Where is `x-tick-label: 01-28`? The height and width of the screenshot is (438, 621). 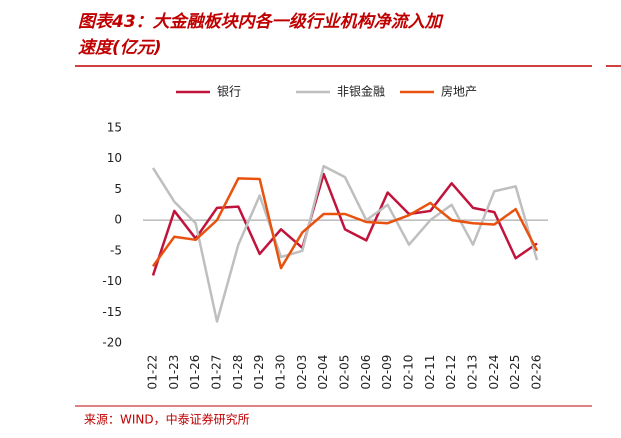 x-tick-label: 01-28 is located at coordinates (238, 372).